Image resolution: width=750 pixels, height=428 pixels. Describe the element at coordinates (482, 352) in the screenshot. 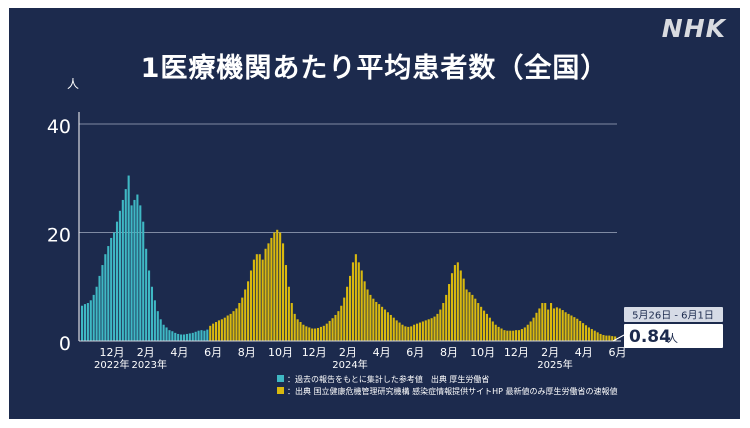

I see `x-tick-label: 10月` at that location.